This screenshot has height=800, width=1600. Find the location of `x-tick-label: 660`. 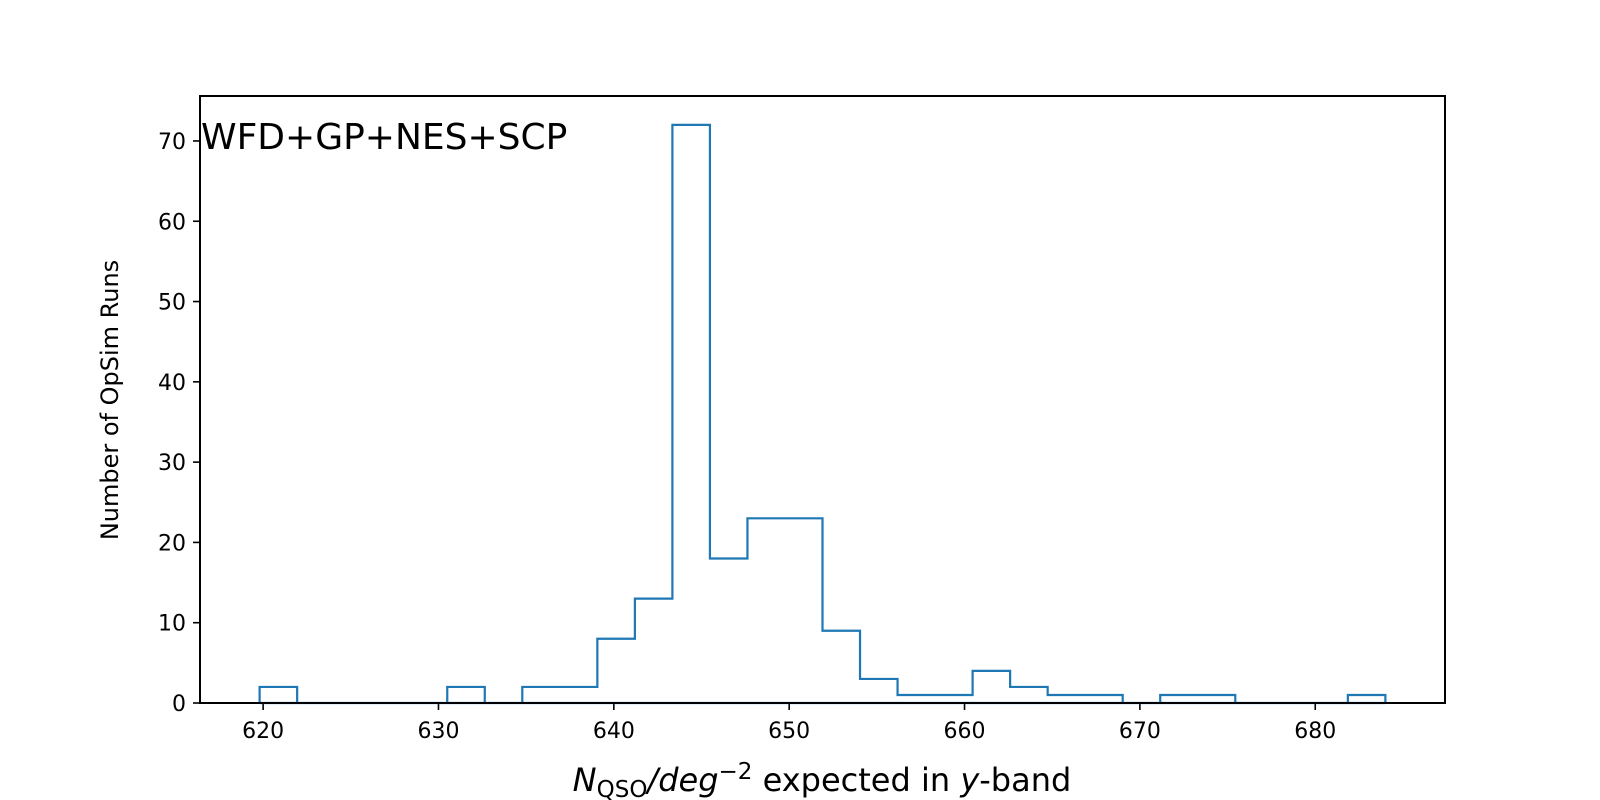

x-tick-label: 660 is located at coordinates (965, 731).